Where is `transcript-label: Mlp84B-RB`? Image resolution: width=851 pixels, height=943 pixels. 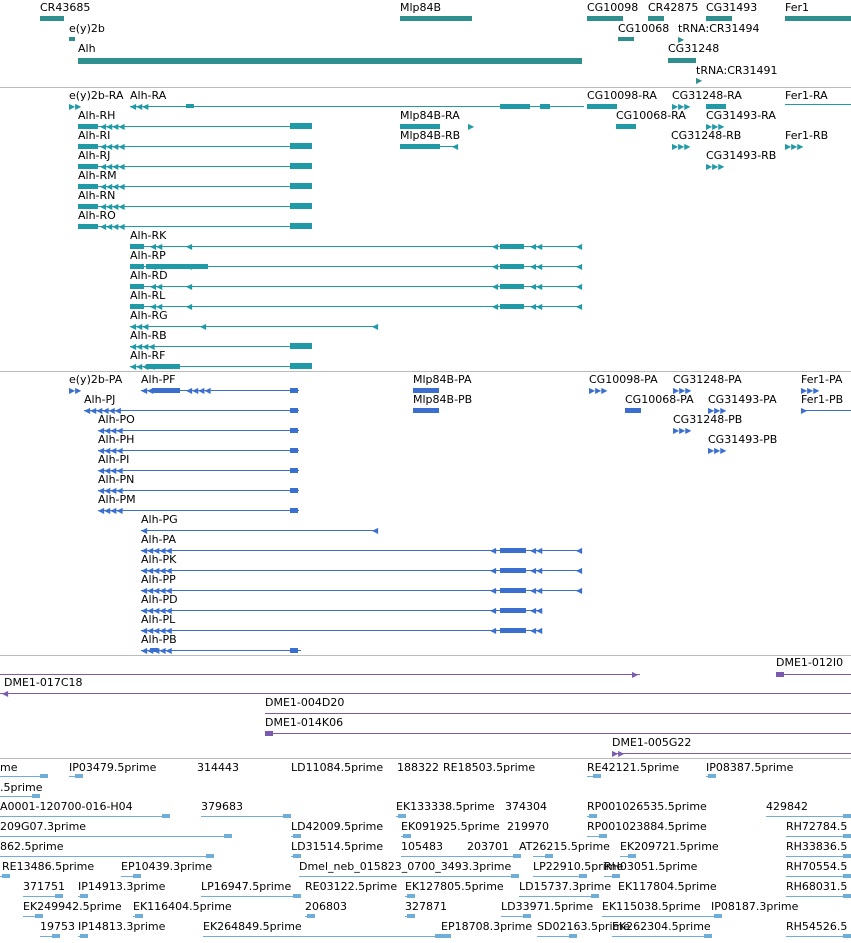
transcript-label: Mlp84B-RB is located at coordinates (430, 135).